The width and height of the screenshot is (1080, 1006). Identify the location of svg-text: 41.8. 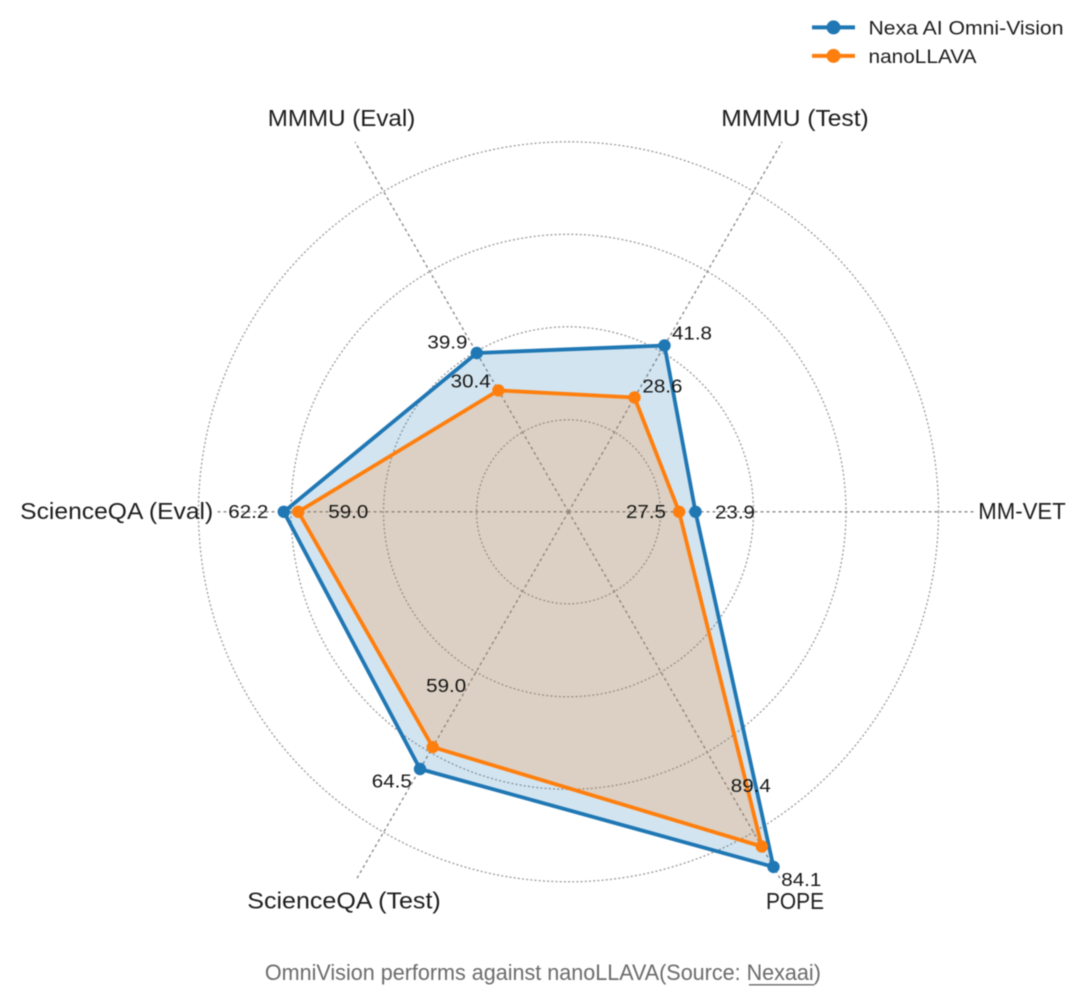
(692, 333).